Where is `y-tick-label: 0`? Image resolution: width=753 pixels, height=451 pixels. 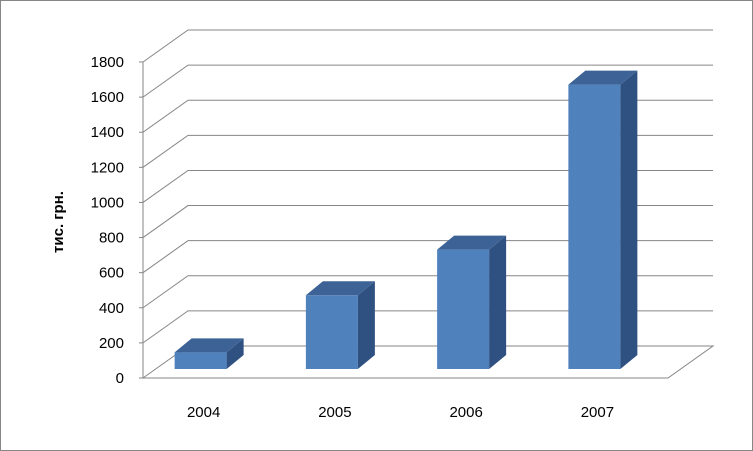
y-tick-label: 0 is located at coordinates (120, 378).